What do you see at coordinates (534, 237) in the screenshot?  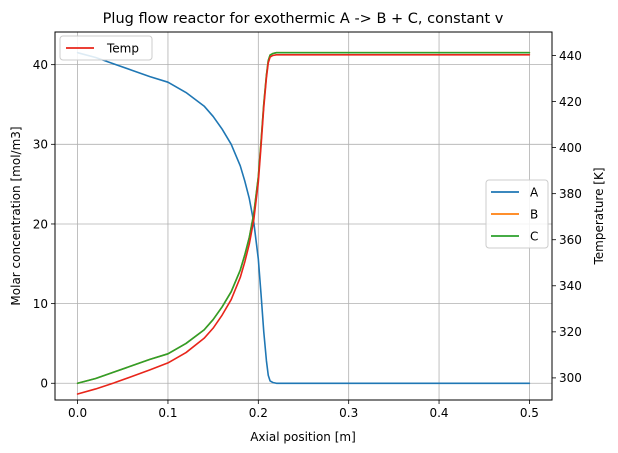 I see `legend-c-label: C` at bounding box center [534, 237].